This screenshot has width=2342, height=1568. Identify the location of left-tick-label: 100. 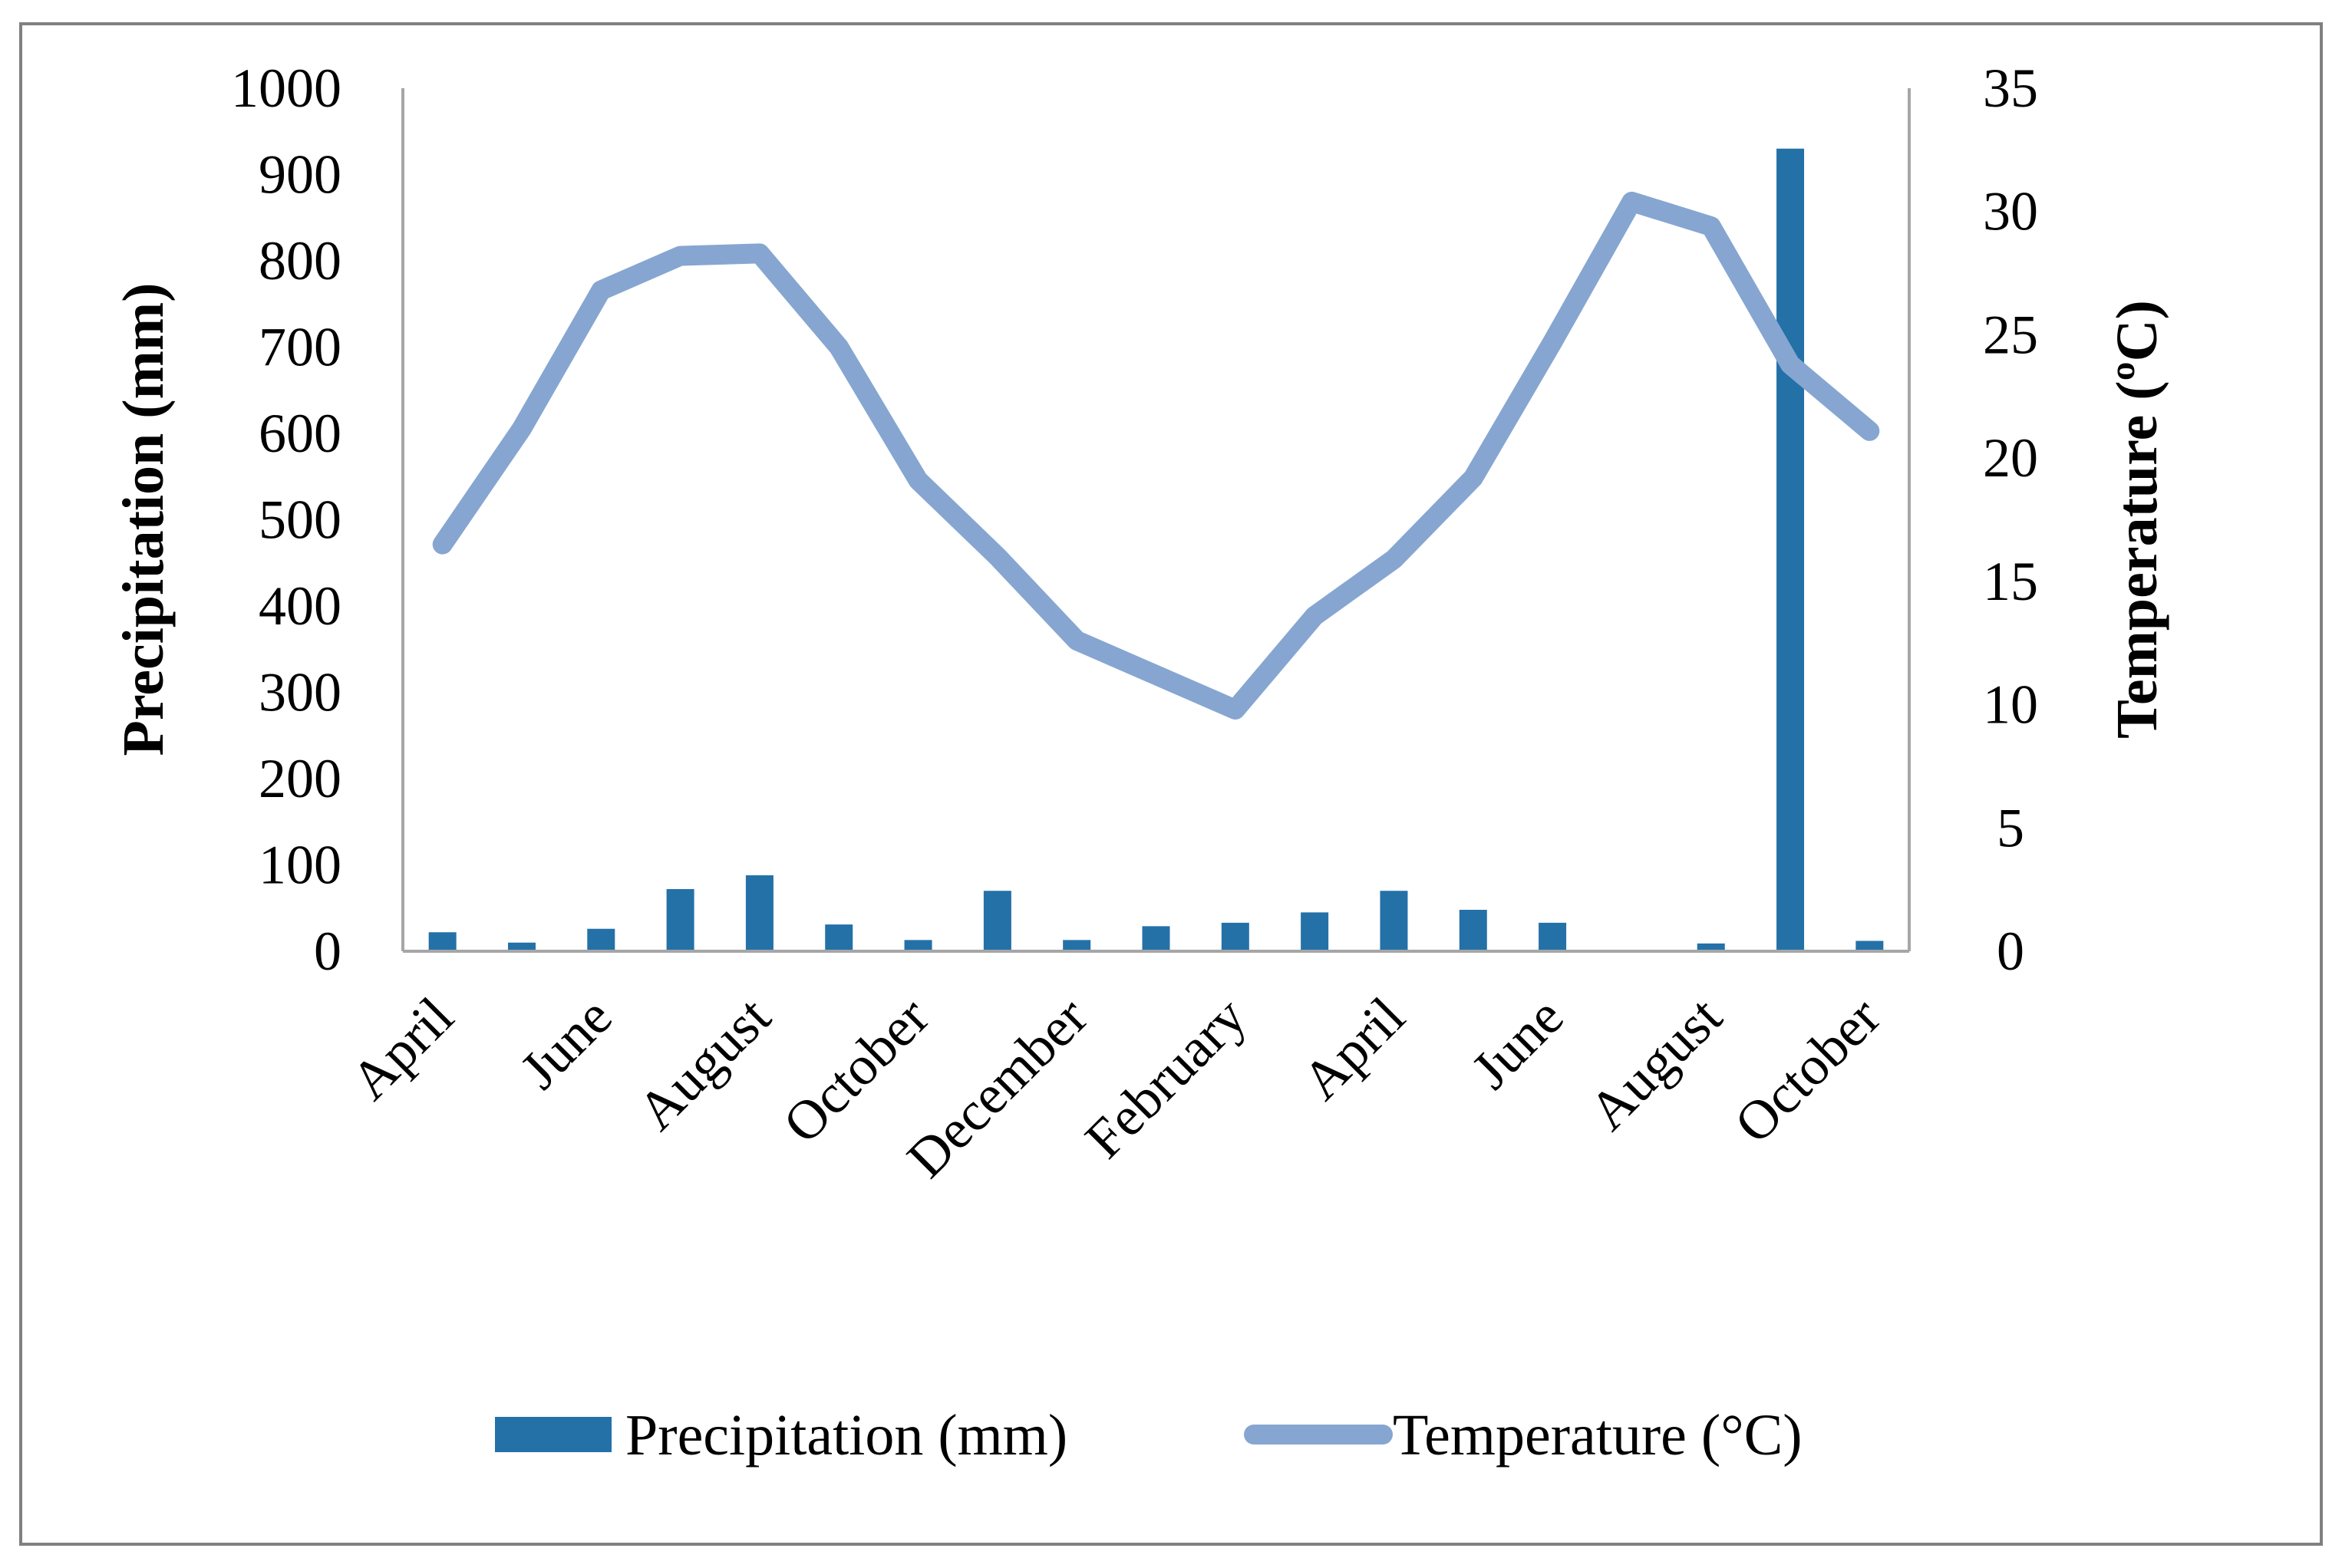
(300, 865).